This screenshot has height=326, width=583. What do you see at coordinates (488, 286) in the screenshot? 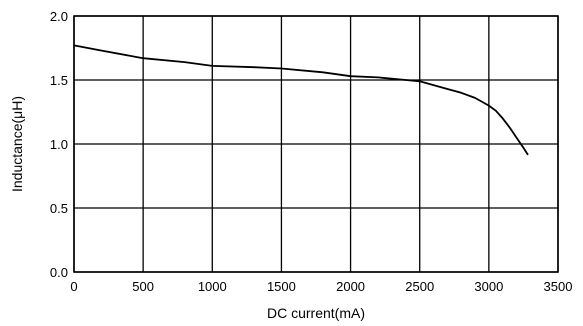
I see `x-tick-label: 3000` at bounding box center [488, 286].